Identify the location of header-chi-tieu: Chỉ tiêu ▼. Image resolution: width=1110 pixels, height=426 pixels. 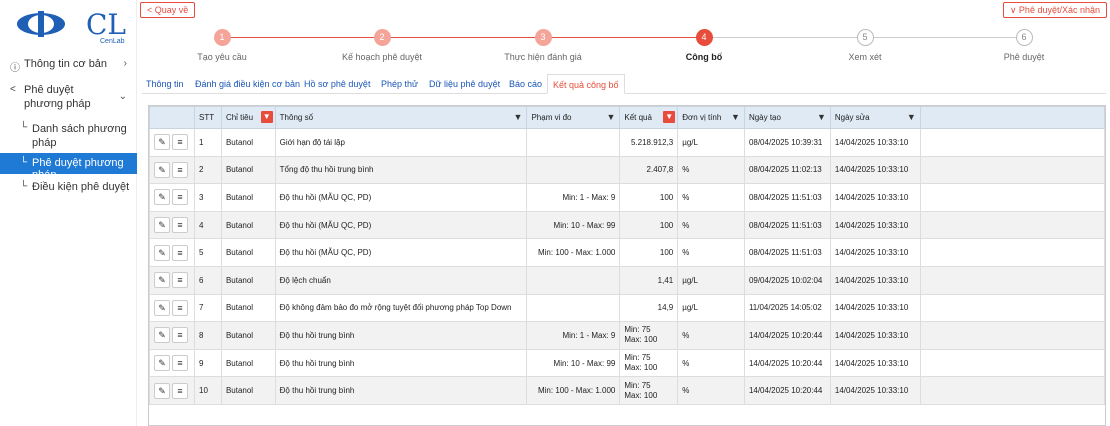
(248, 117).